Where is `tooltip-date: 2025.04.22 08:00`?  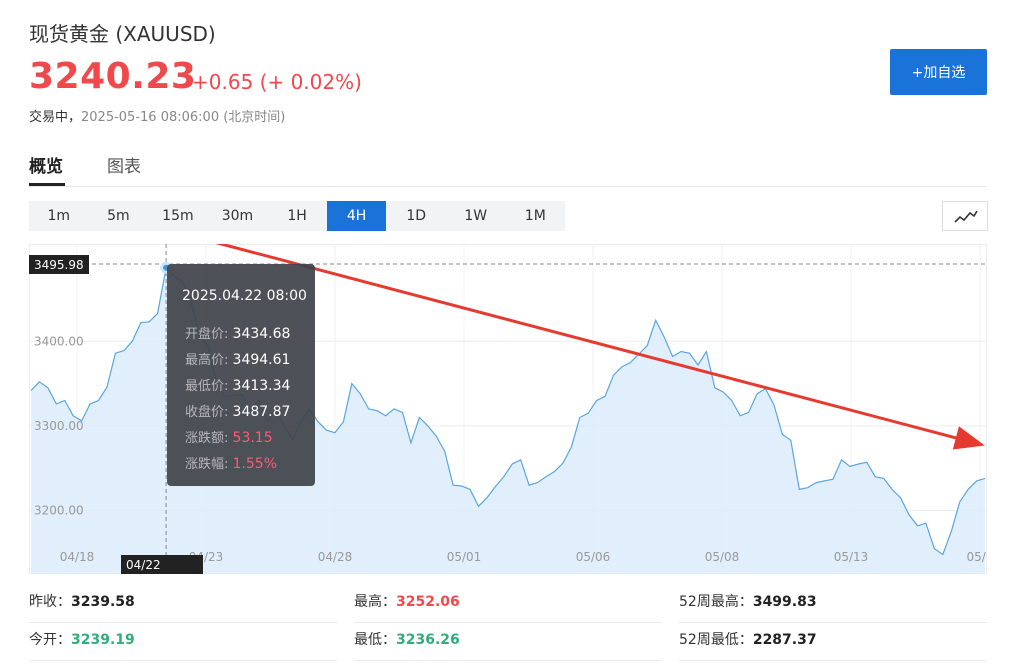
tooltip-date: 2025.04.22 08:00 is located at coordinates (244, 296).